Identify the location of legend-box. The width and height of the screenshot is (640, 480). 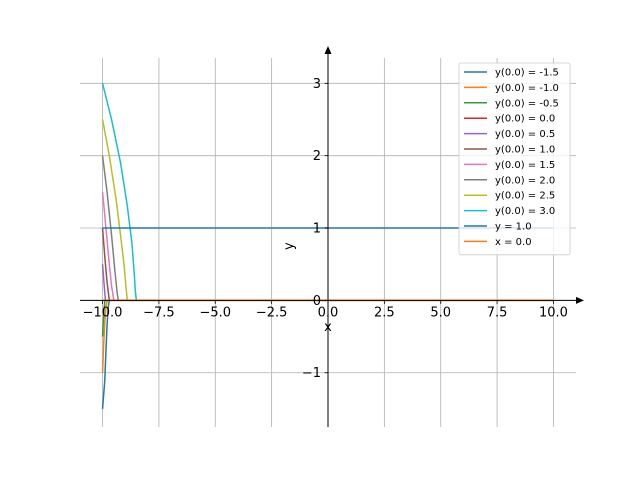
(514, 159).